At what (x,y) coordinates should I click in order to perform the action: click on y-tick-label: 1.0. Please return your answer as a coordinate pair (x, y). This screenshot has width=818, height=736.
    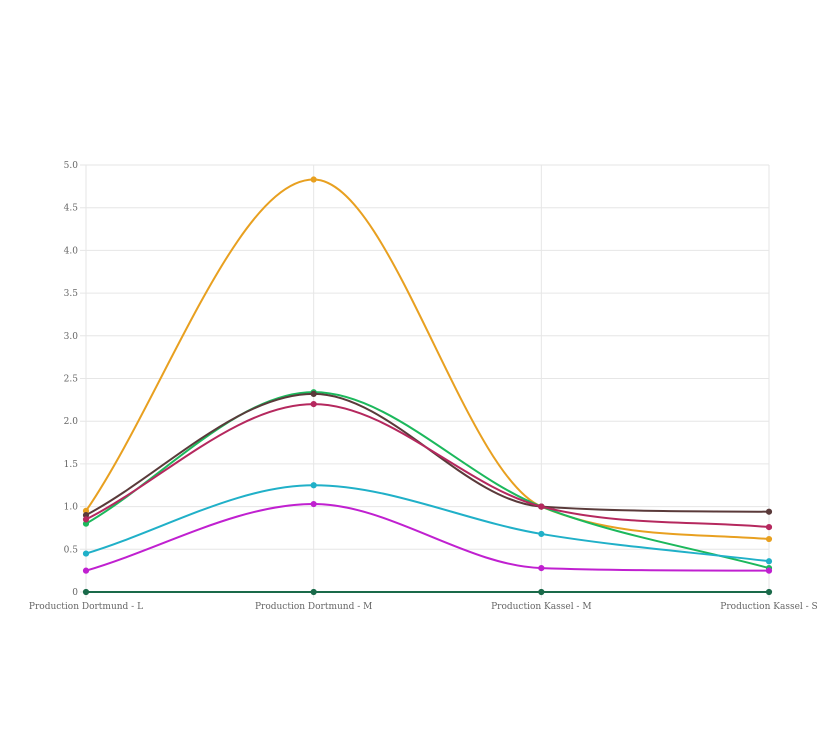
    Looking at the image, I should click on (71, 508).